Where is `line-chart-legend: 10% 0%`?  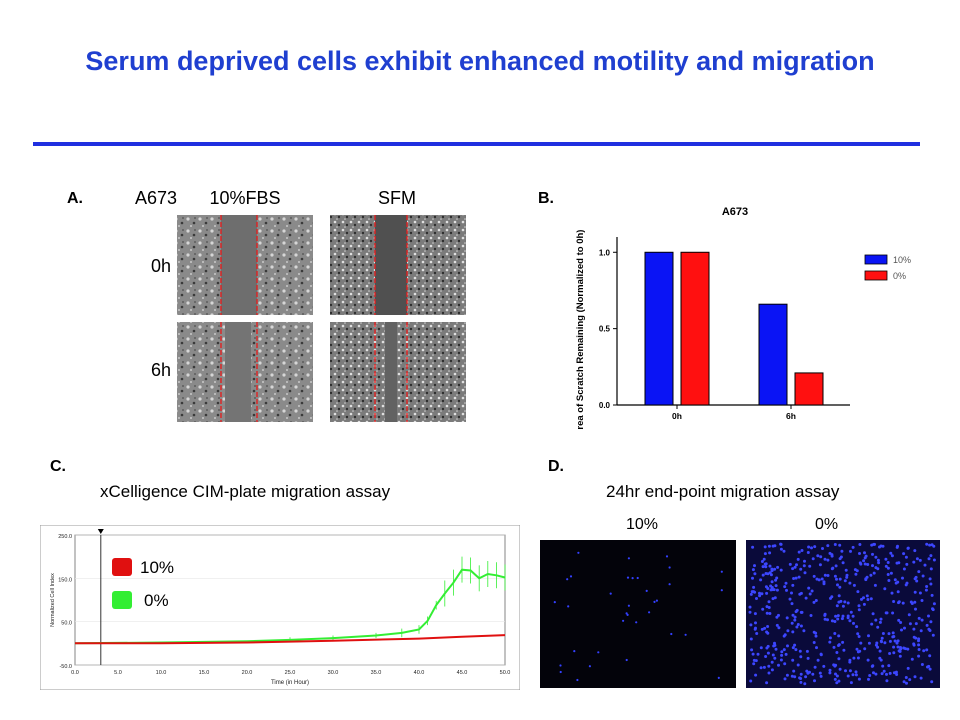
line-chart-legend: 10% 0% is located at coordinates (143, 584).